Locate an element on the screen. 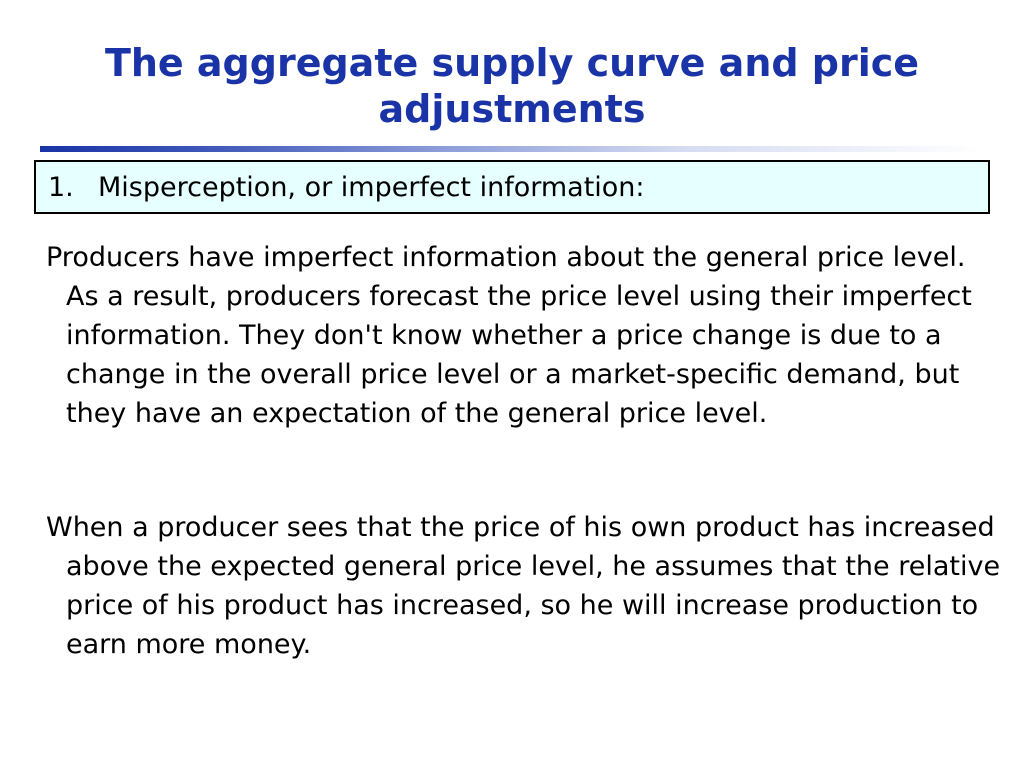  title-underline is located at coordinates (512, 149).